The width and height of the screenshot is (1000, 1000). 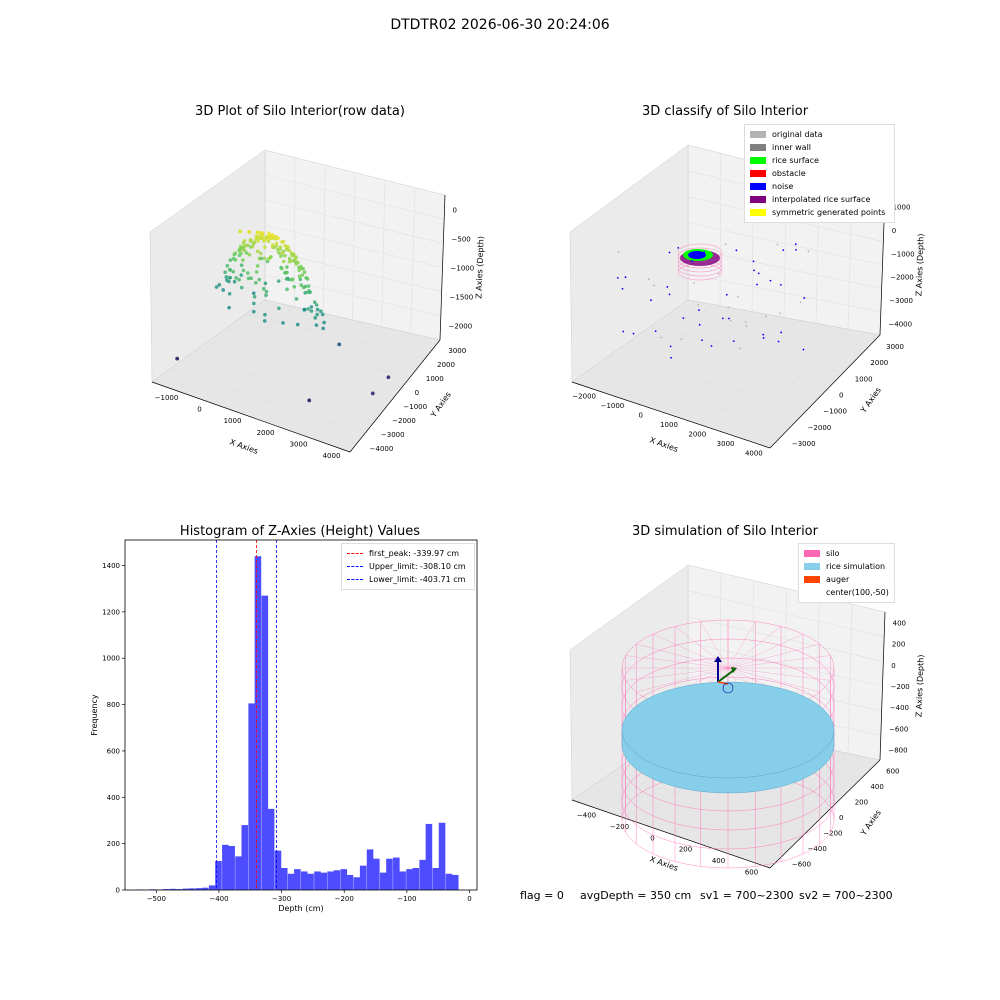 What do you see at coordinates (414, 553) in the screenshot?
I see `histogram-legend-label: first_peak: -339.97 cm` at bounding box center [414, 553].